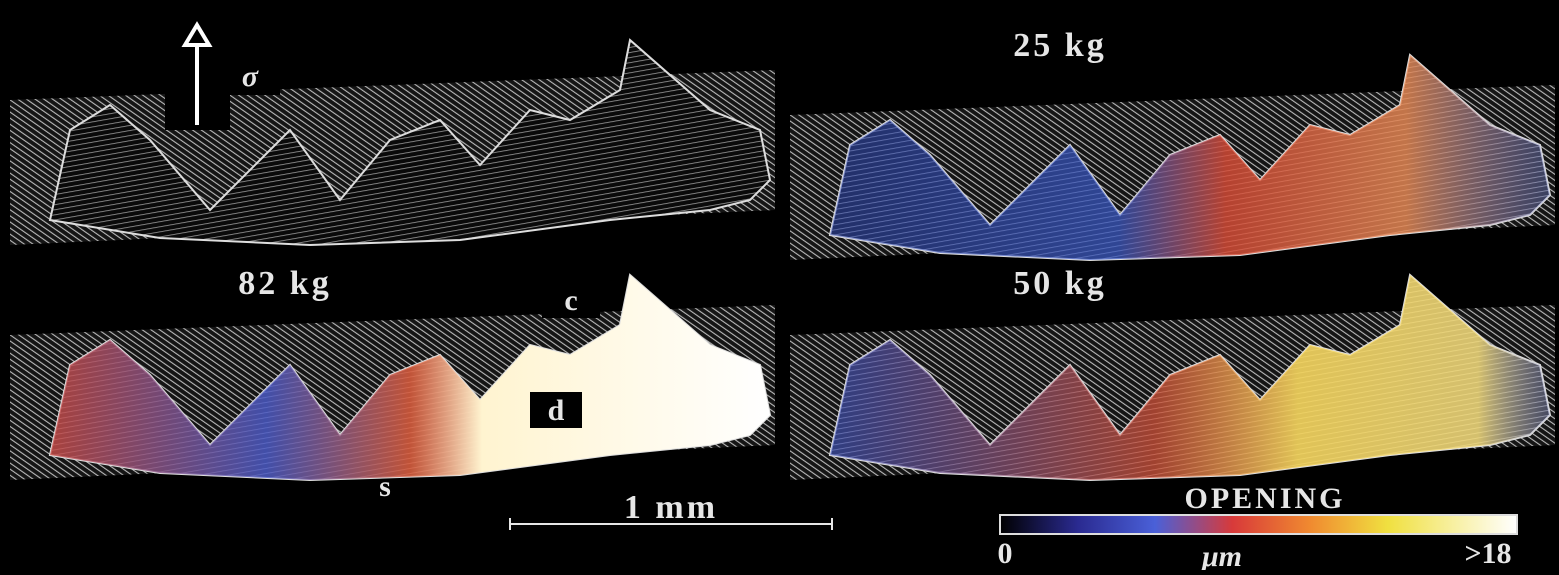  What do you see at coordinates (1005, 553) in the screenshot?
I see `colorbar-min: 0` at bounding box center [1005, 553].